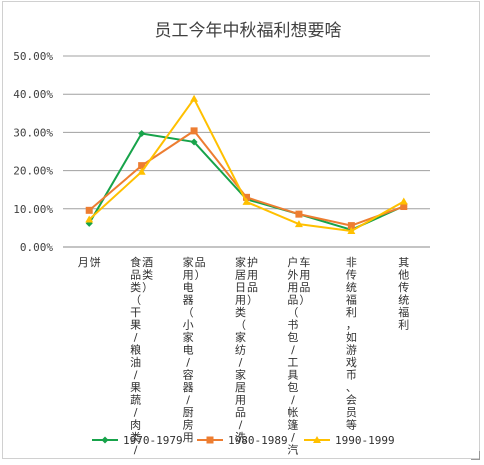 The image size is (484, 465). What do you see at coordinates (210, 440) in the screenshot?
I see `legend-marker` at bounding box center [210, 440].